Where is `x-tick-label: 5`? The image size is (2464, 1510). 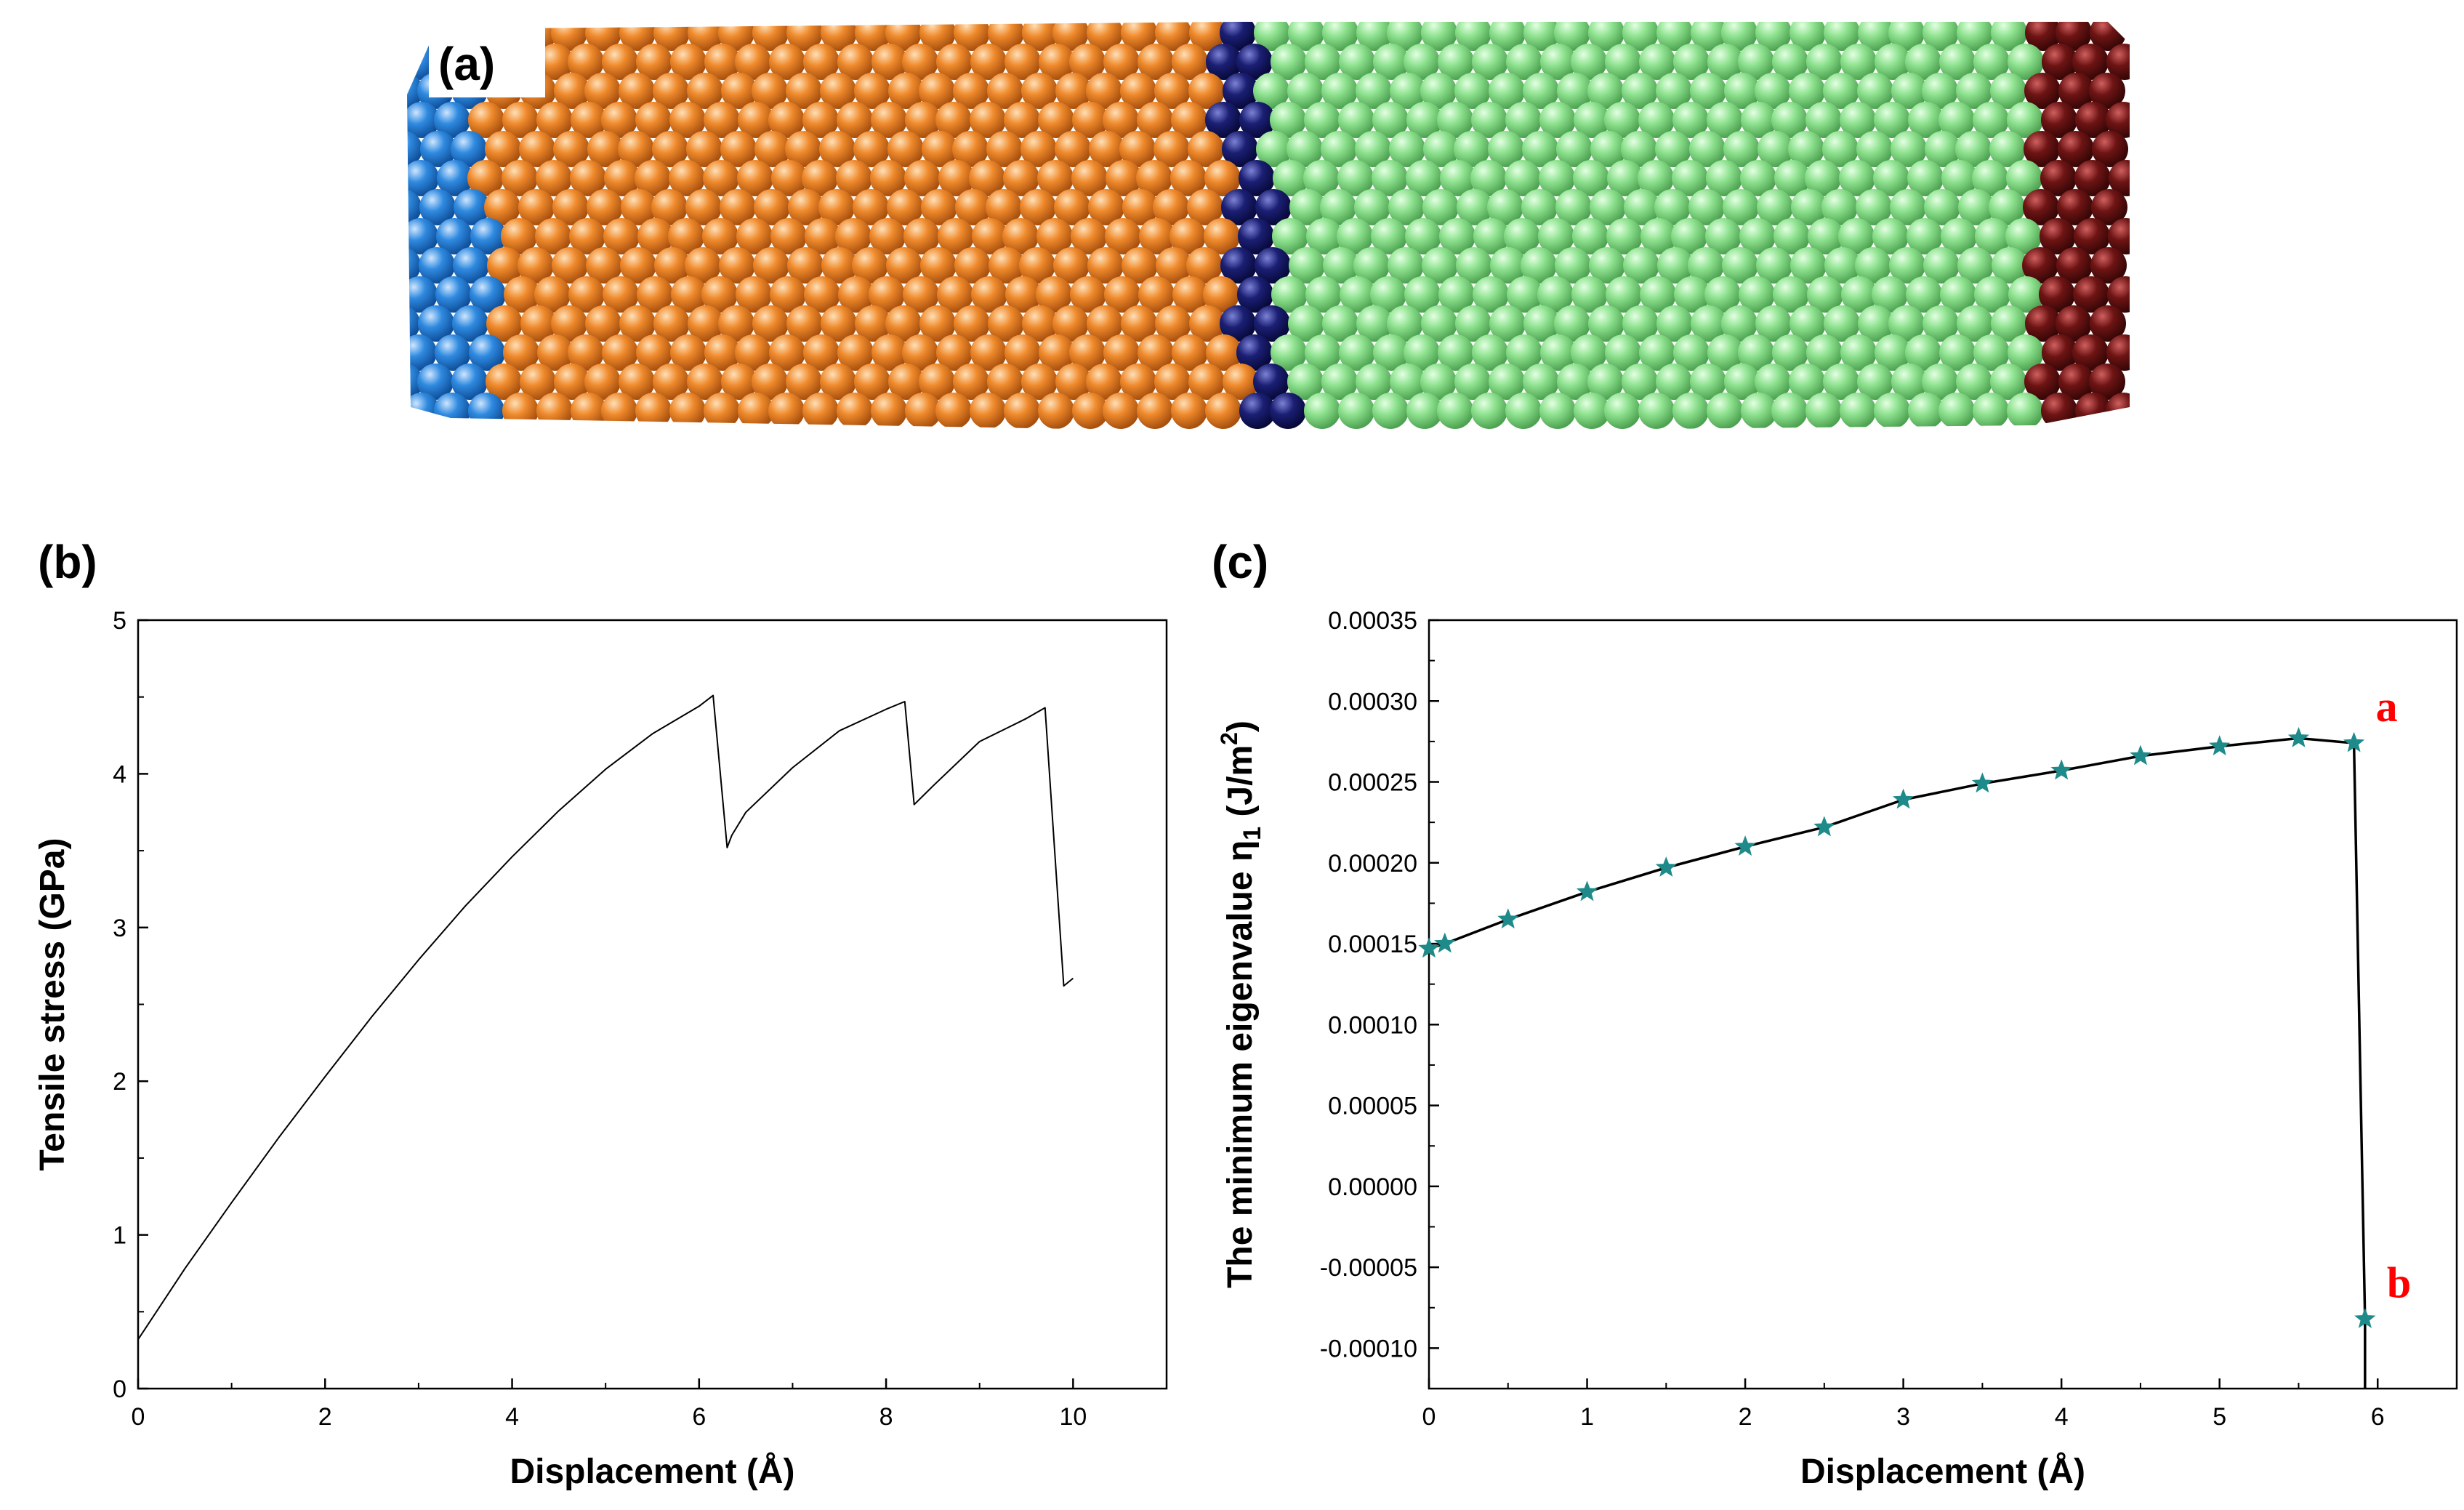
x-tick-label: 5 is located at coordinates (2219, 1417).